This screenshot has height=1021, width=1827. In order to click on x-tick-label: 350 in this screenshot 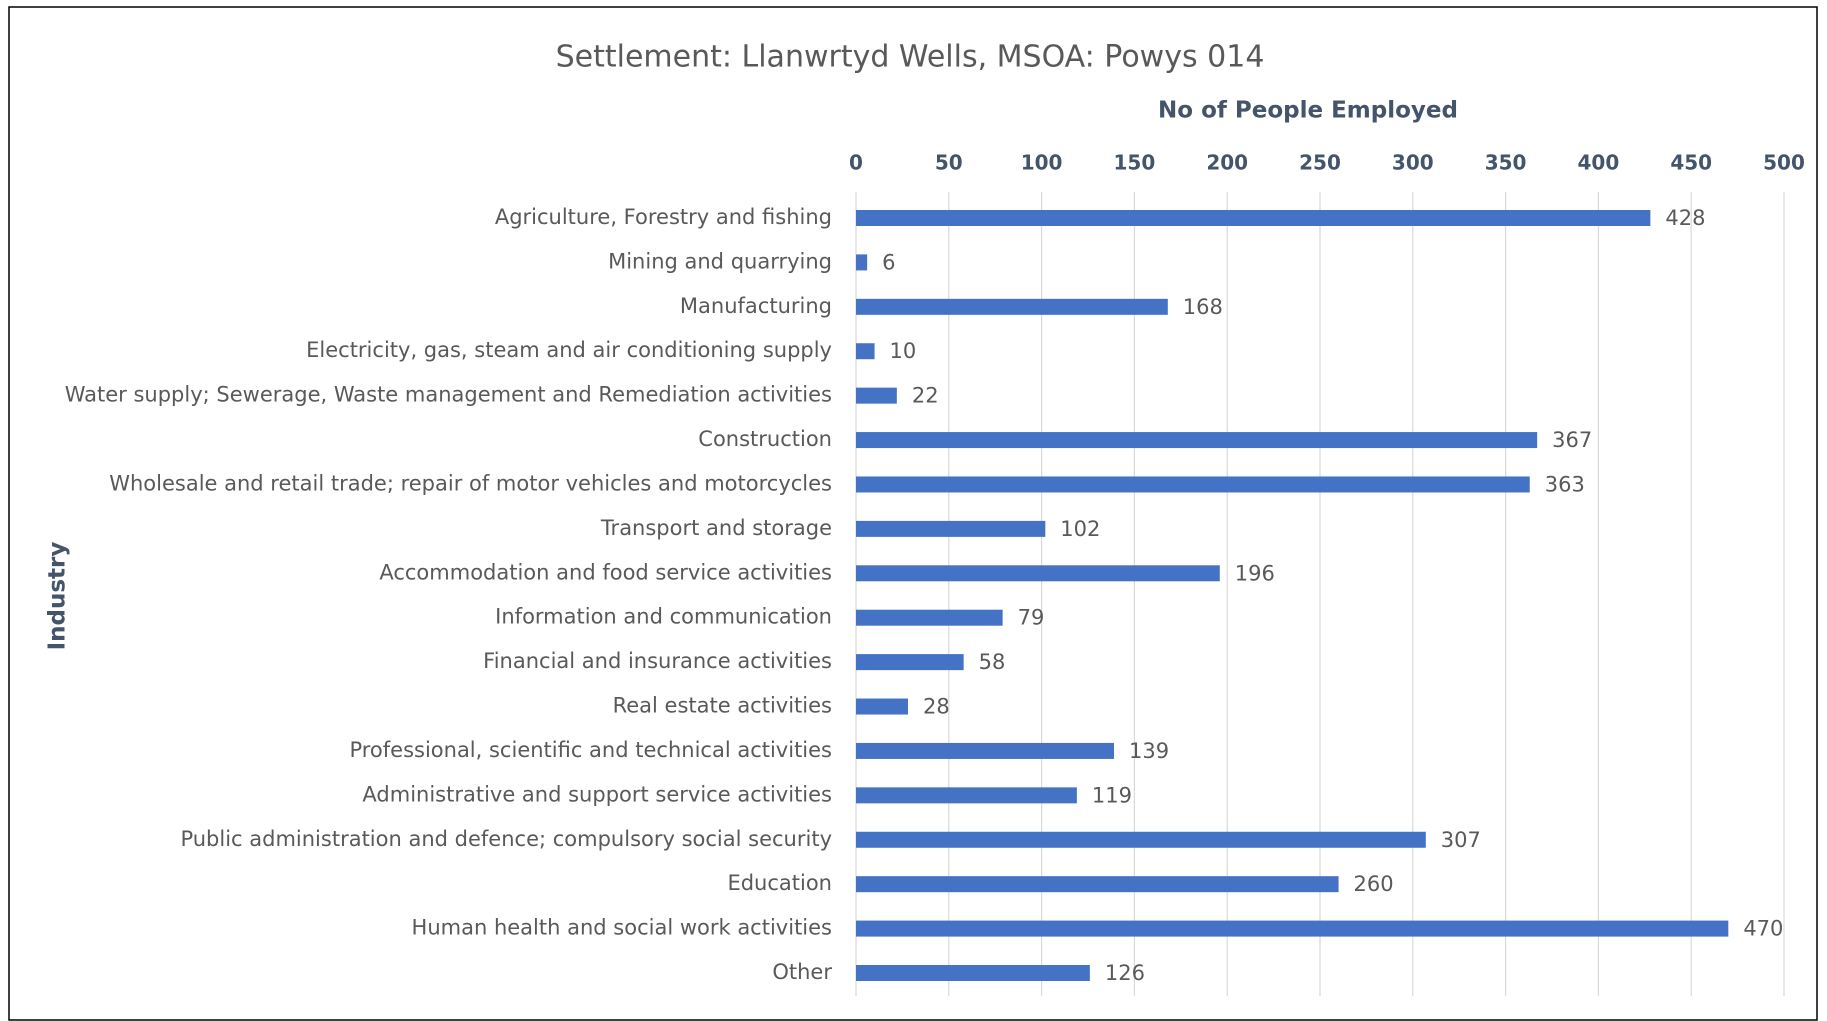, I will do `click(1506, 163)`.